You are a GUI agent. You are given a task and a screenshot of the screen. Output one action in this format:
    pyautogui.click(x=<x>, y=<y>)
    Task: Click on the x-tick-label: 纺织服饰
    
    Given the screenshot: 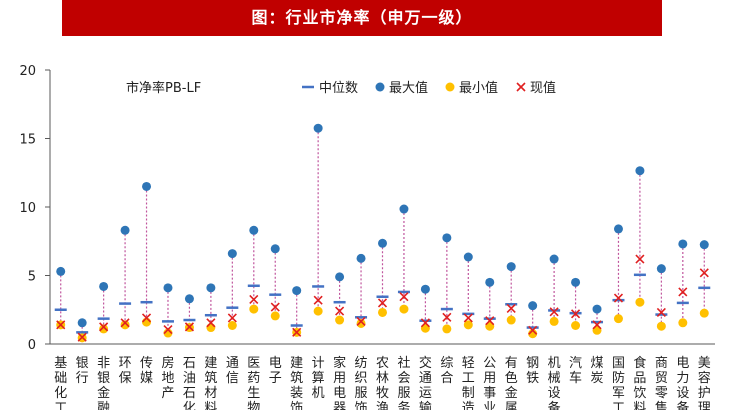 What is the action you would take?
    pyautogui.click(x=361, y=383)
    